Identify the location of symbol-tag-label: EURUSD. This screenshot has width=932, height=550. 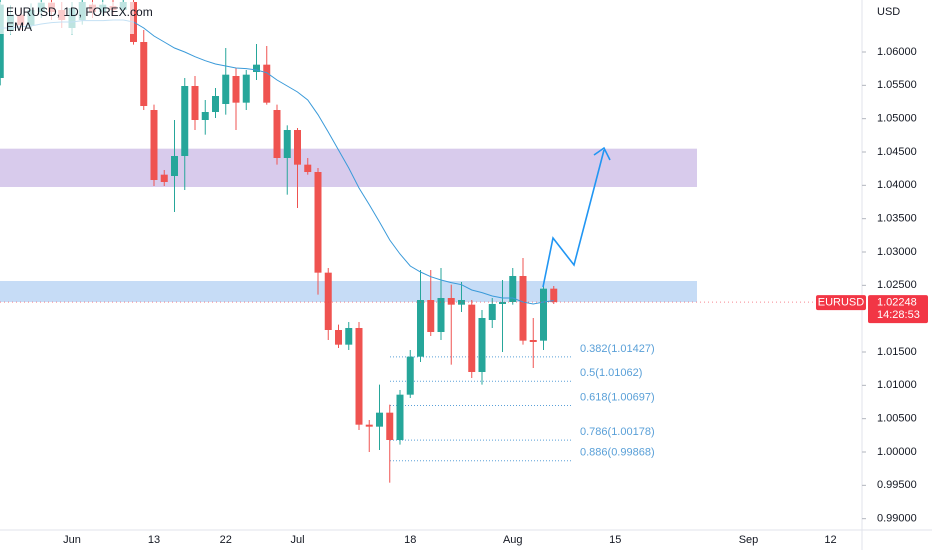
(841, 303).